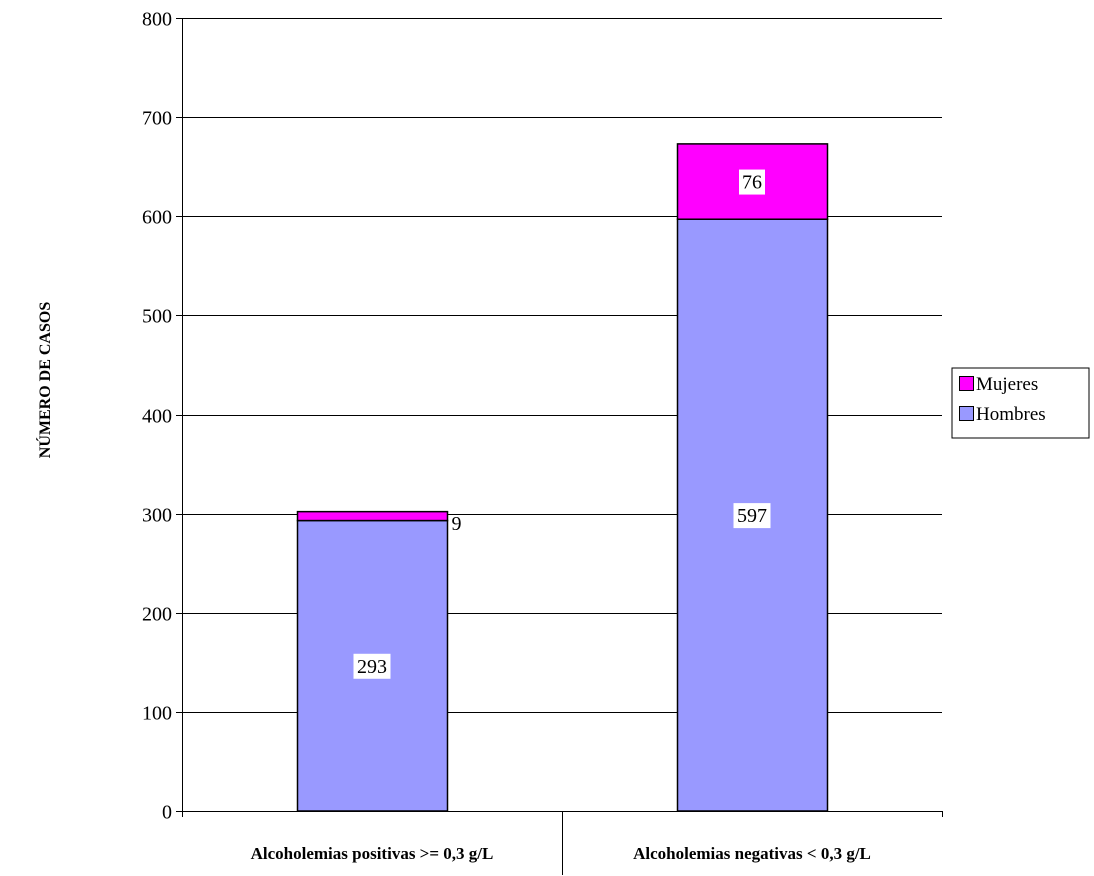 The image size is (1094, 876). I want to click on data-label-mujeres-2: 76, so click(752, 183).